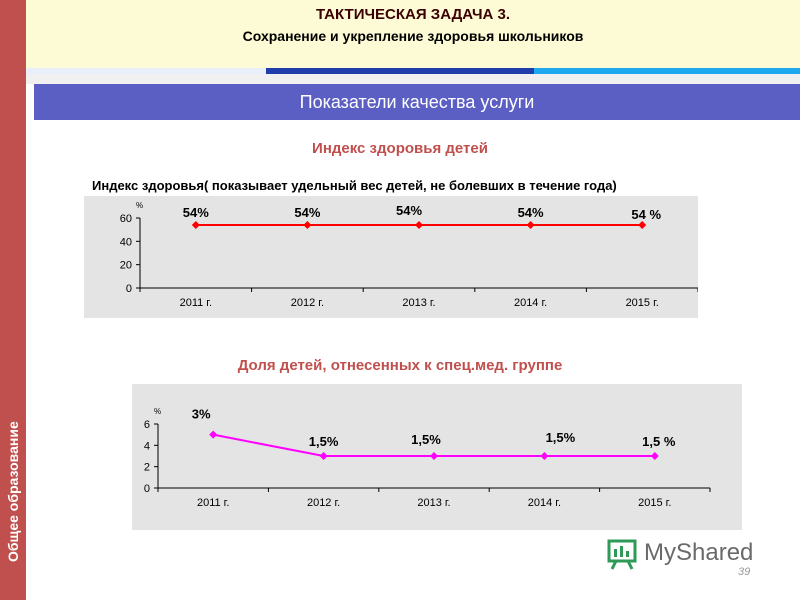 The image size is (800, 600). What do you see at coordinates (147, 446) in the screenshot?
I see `y-tick-label: 4` at bounding box center [147, 446].